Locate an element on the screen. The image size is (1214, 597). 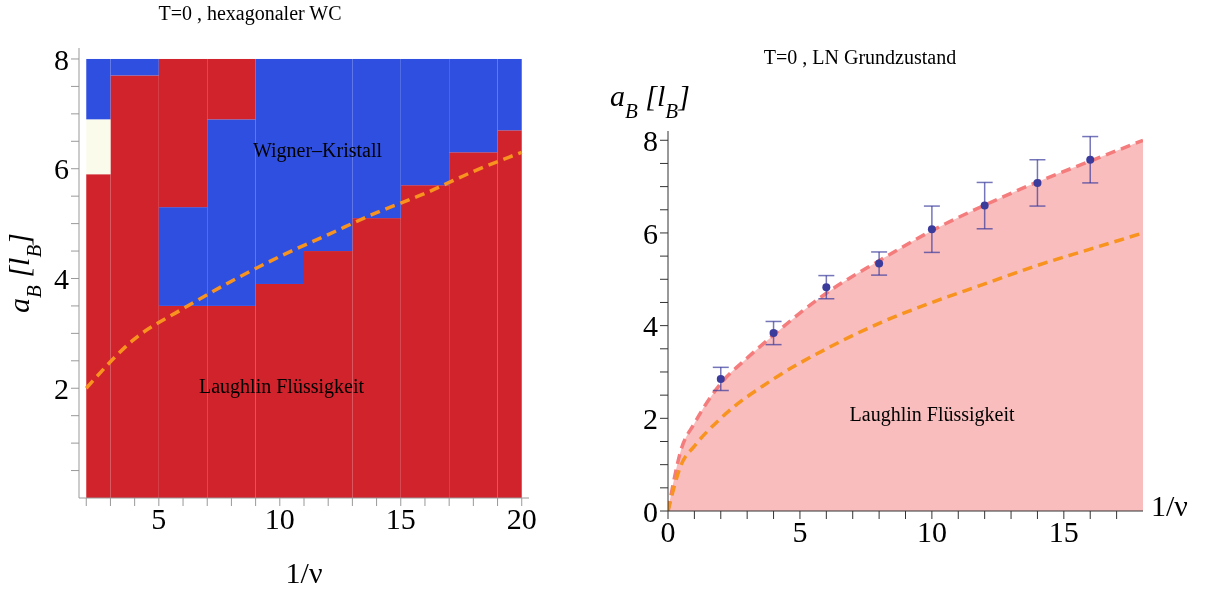
chart-title: T=0 , hexagonaler WC is located at coordinates (250, 13).